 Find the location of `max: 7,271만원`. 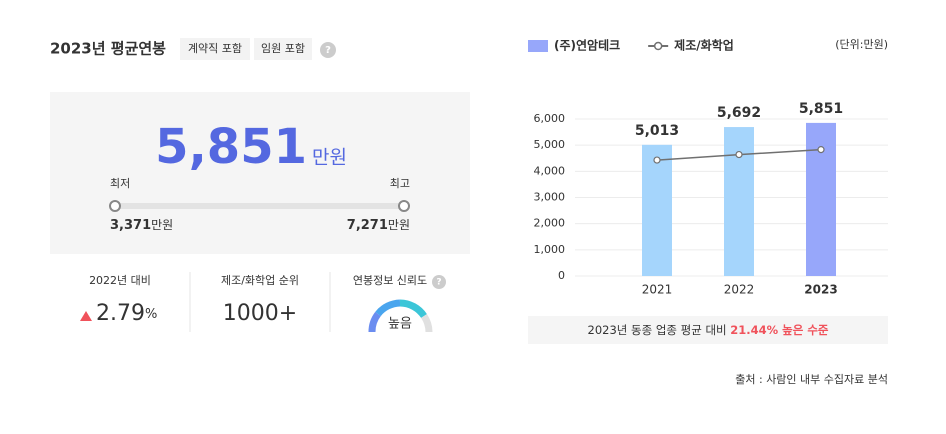

max: 7,271만원 is located at coordinates (378, 225).